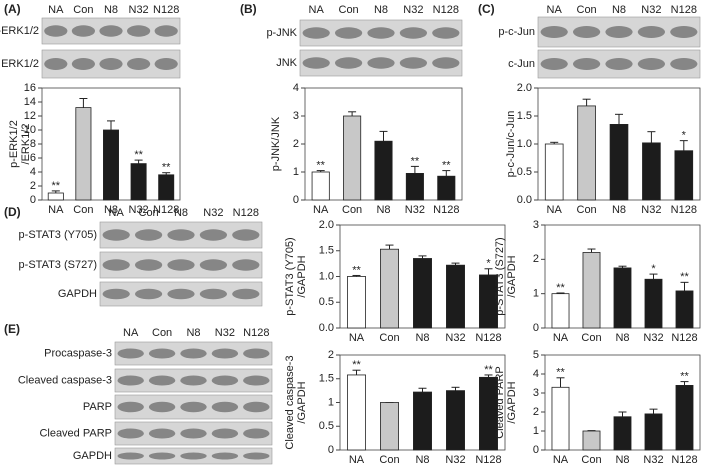 This screenshot has height=465, width=710. I want to click on y-tick-label: 5, so click(536, 355).